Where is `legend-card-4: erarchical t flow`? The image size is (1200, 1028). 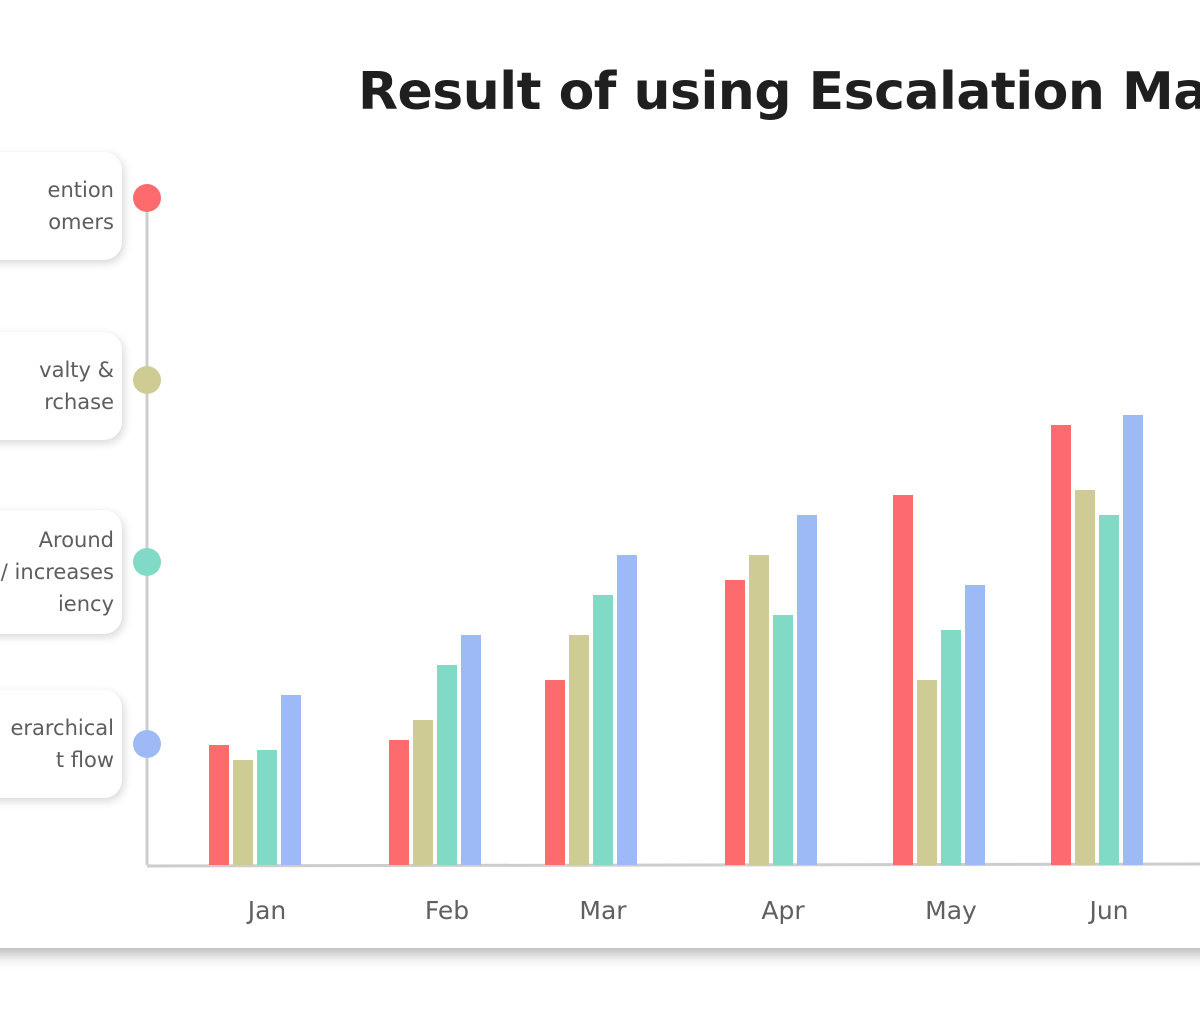
legend-card-4: erarchical t flow is located at coordinates (61, 744).